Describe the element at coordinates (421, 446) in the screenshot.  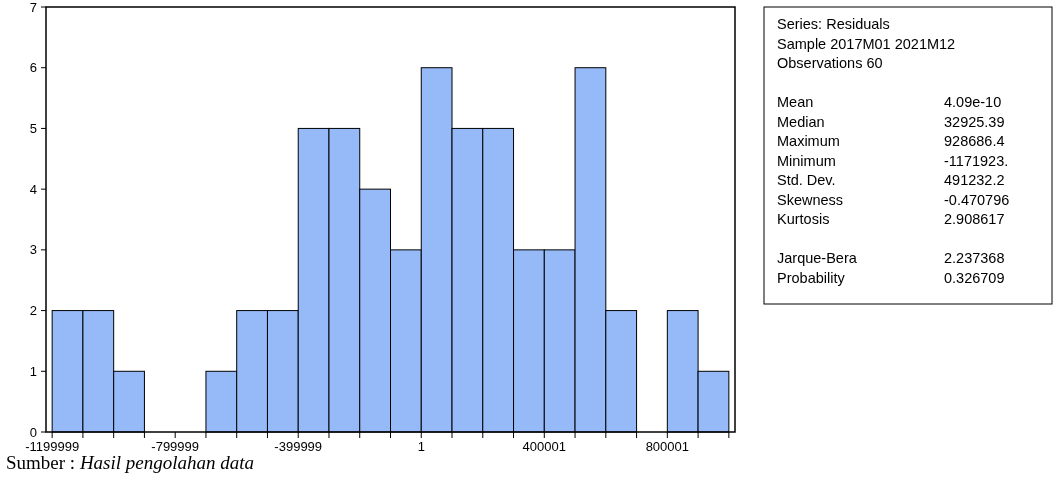
I see `x-tick-label: 1` at that location.